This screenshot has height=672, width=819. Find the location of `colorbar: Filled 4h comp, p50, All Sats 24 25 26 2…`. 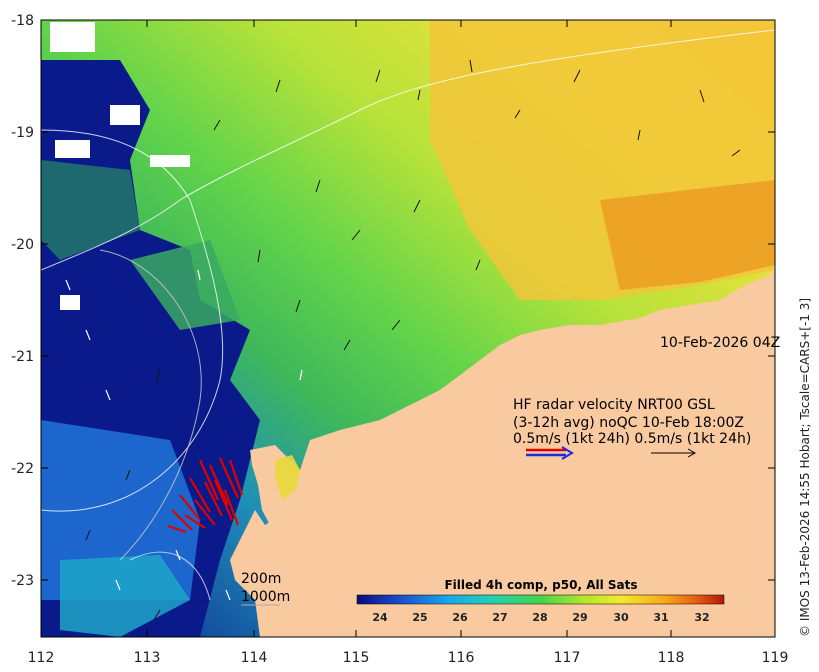

colorbar: Filled 4h comp, p50, All Sats 24 25 26 2… is located at coordinates (540, 601).